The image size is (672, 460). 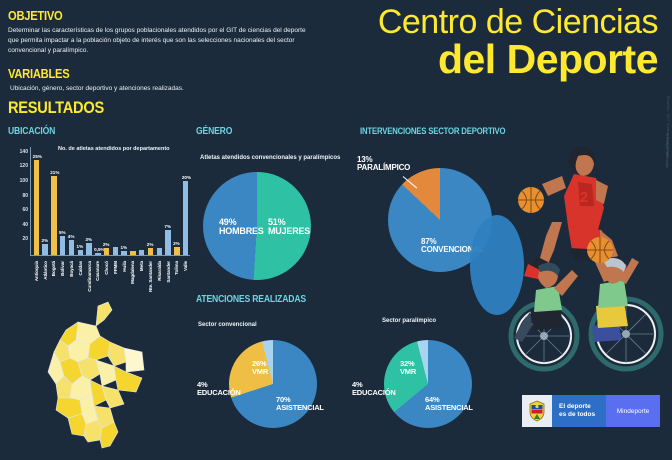 I want to click on title-line-1: Centro de Ciencias, so click(x=518, y=22).